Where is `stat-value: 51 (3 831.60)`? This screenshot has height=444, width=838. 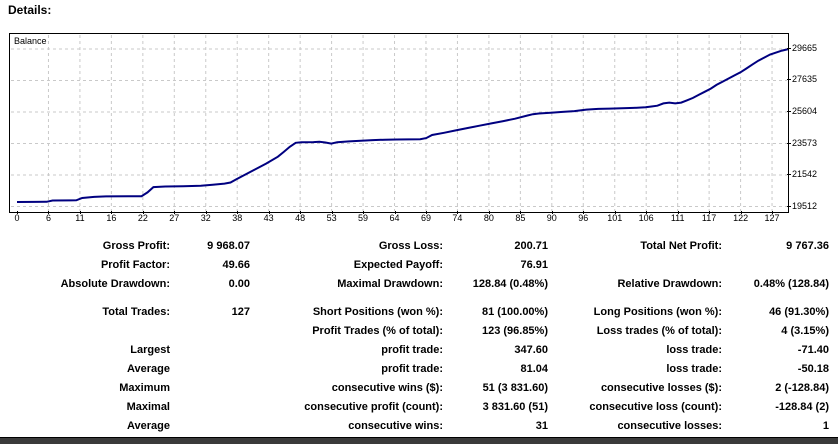
stat-value: 51 (3 831.60) is located at coordinates (515, 387).